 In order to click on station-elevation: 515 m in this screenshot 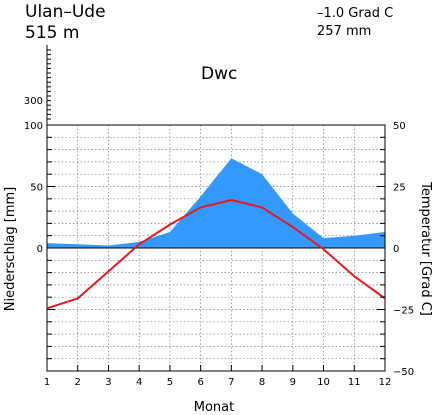, I will do `click(52, 33)`.